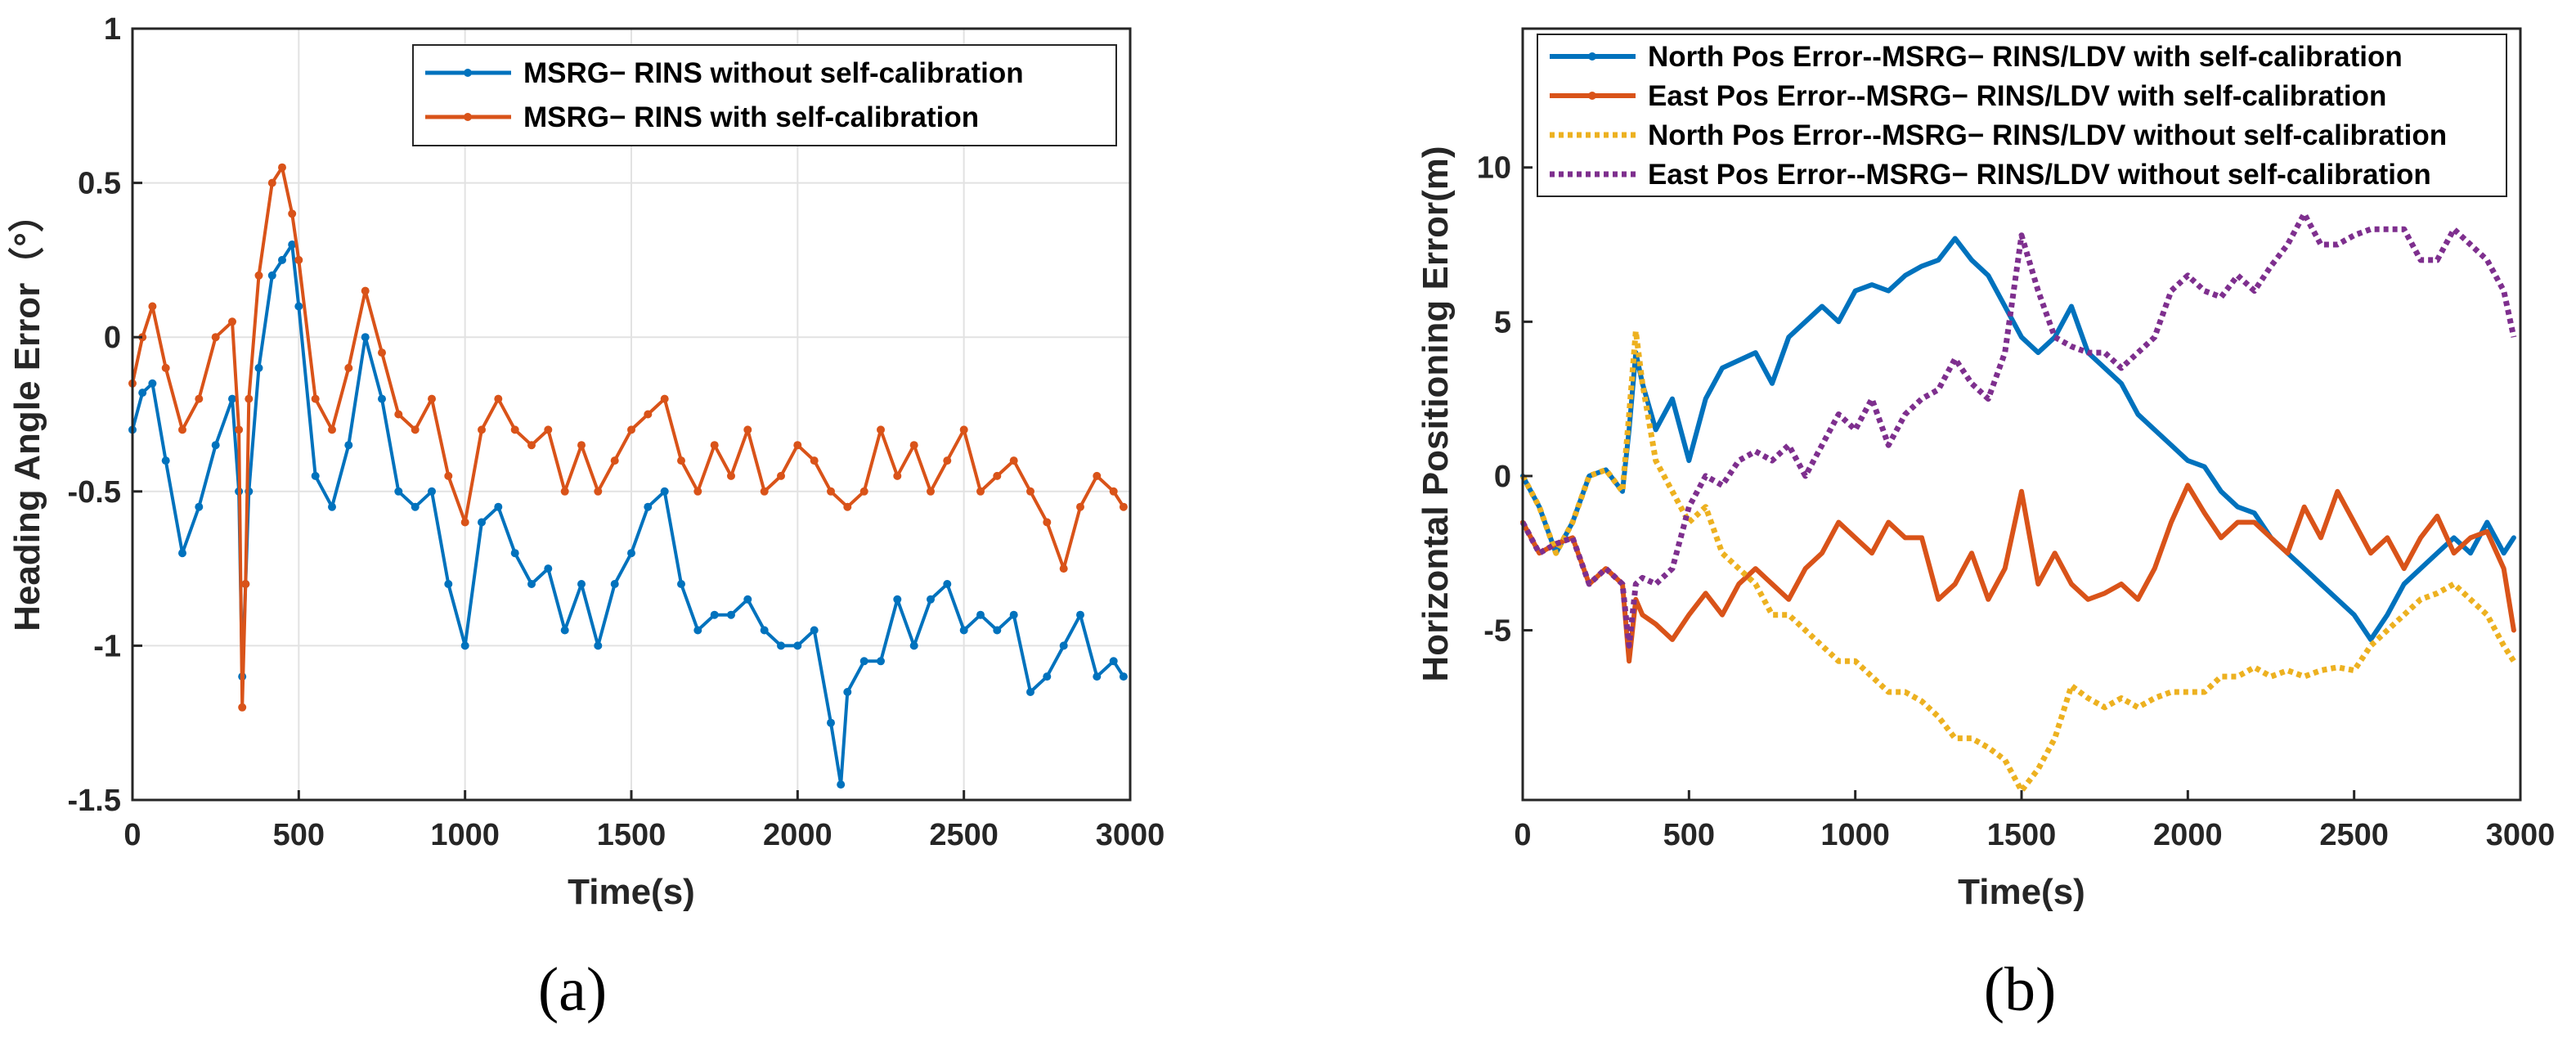 The height and width of the screenshot is (1038, 2576). Describe the element at coordinates (2188, 835) in the screenshot. I see `panel-b-x-tick-label: 2000` at that location.